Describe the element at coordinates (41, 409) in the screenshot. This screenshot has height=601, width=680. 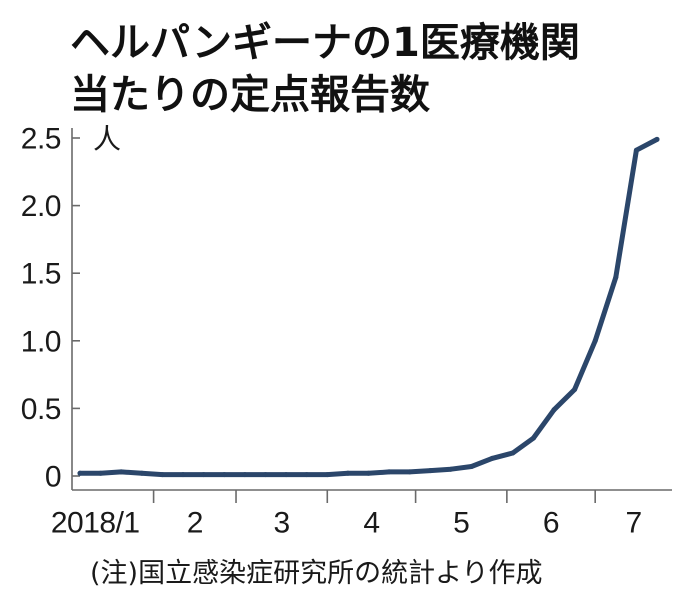
I see `y-tick-label: 0.5` at that location.